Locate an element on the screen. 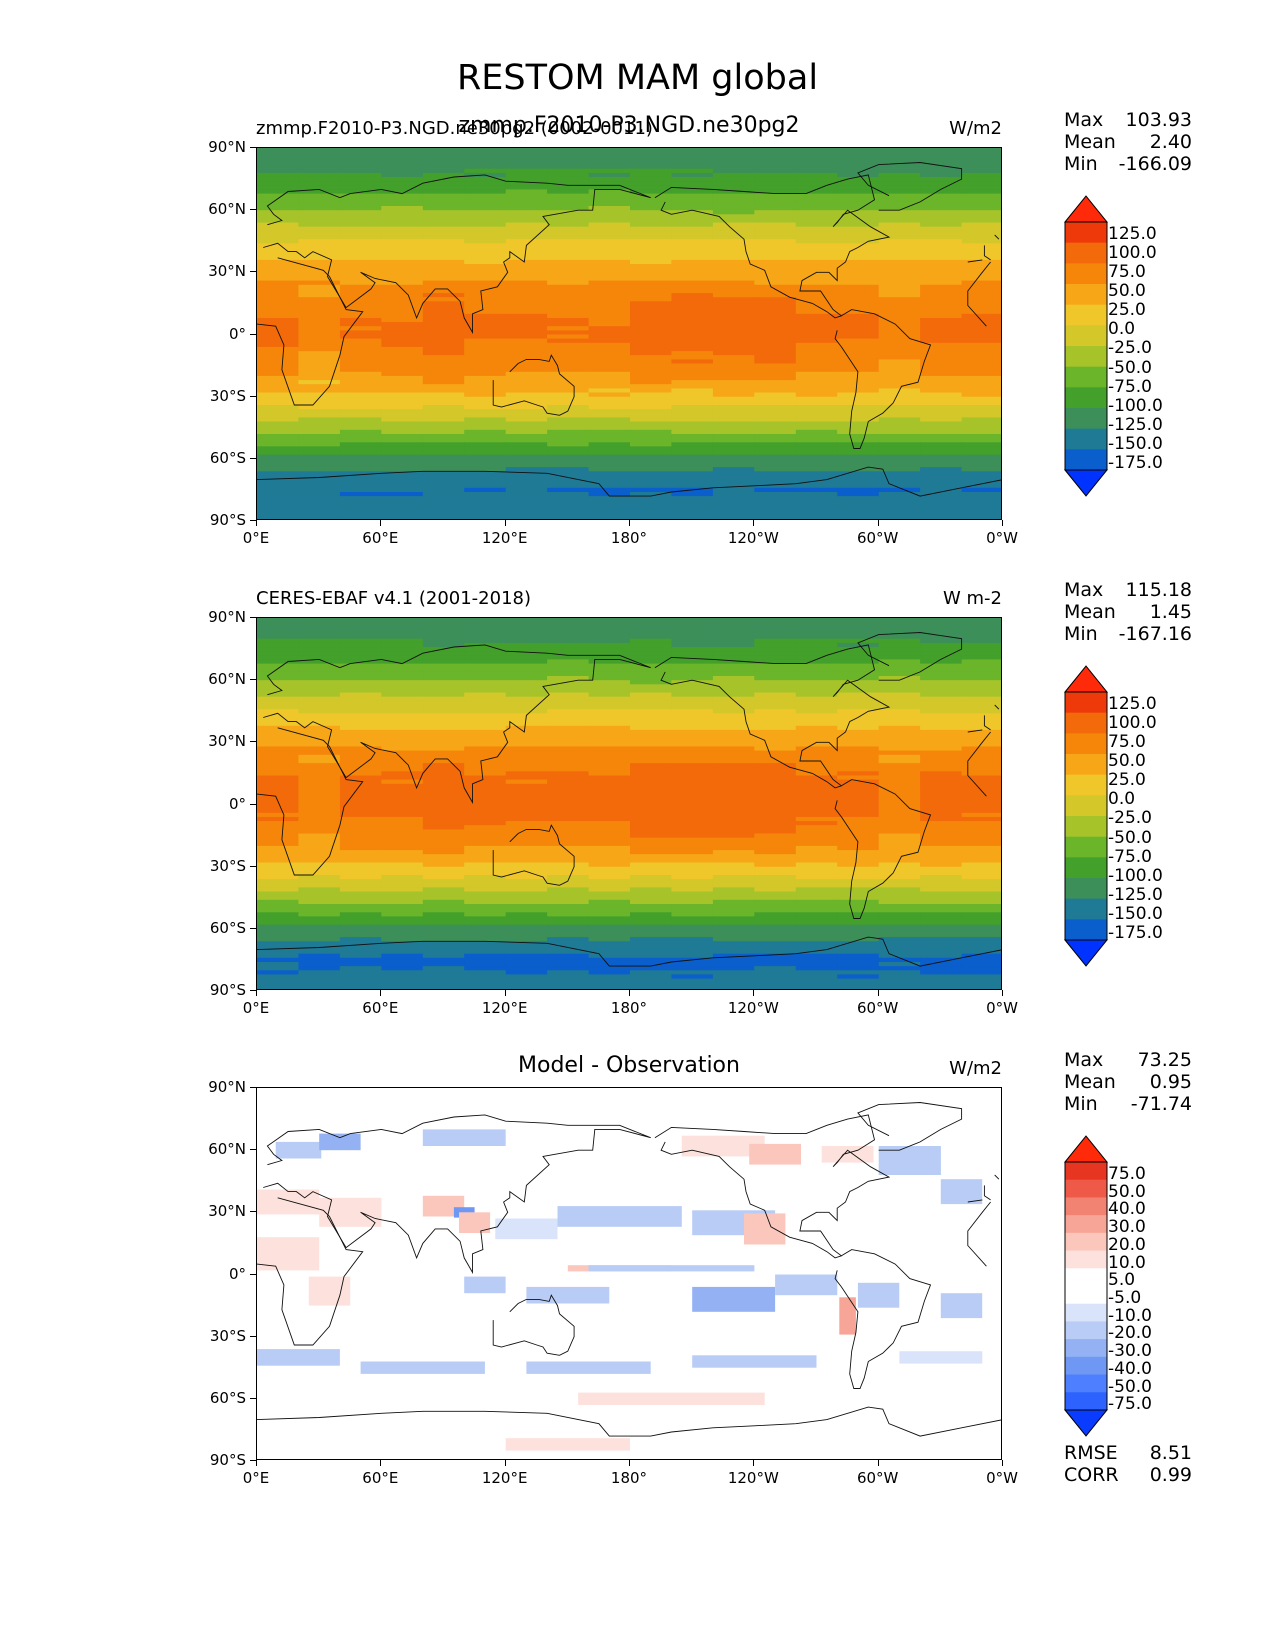 This screenshot has width=1275, height=1650. colorbar-tick-label: -75.0 is located at coordinates (1130, 1404).